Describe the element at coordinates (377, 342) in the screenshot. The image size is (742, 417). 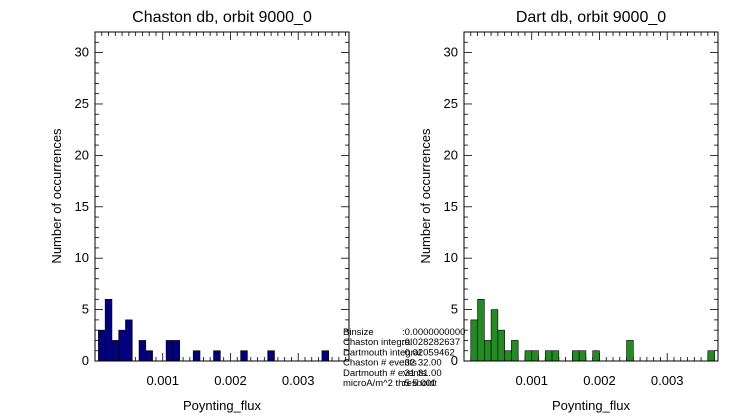
I see `stat-label: Chaston integral` at that location.